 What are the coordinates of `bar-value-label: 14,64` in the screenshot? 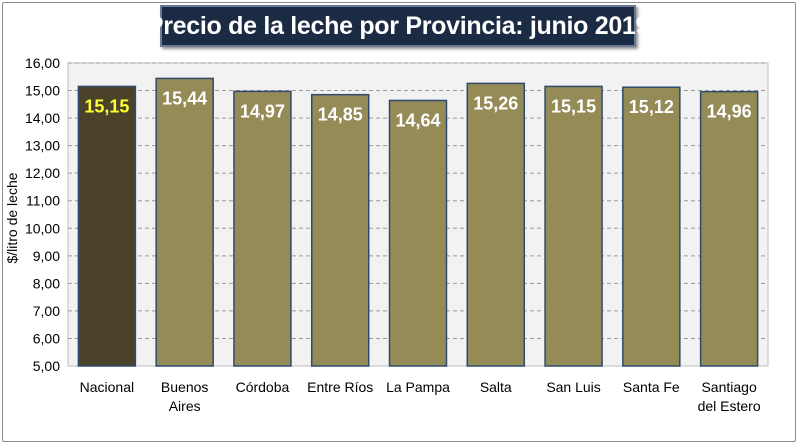 It's located at (417, 120).